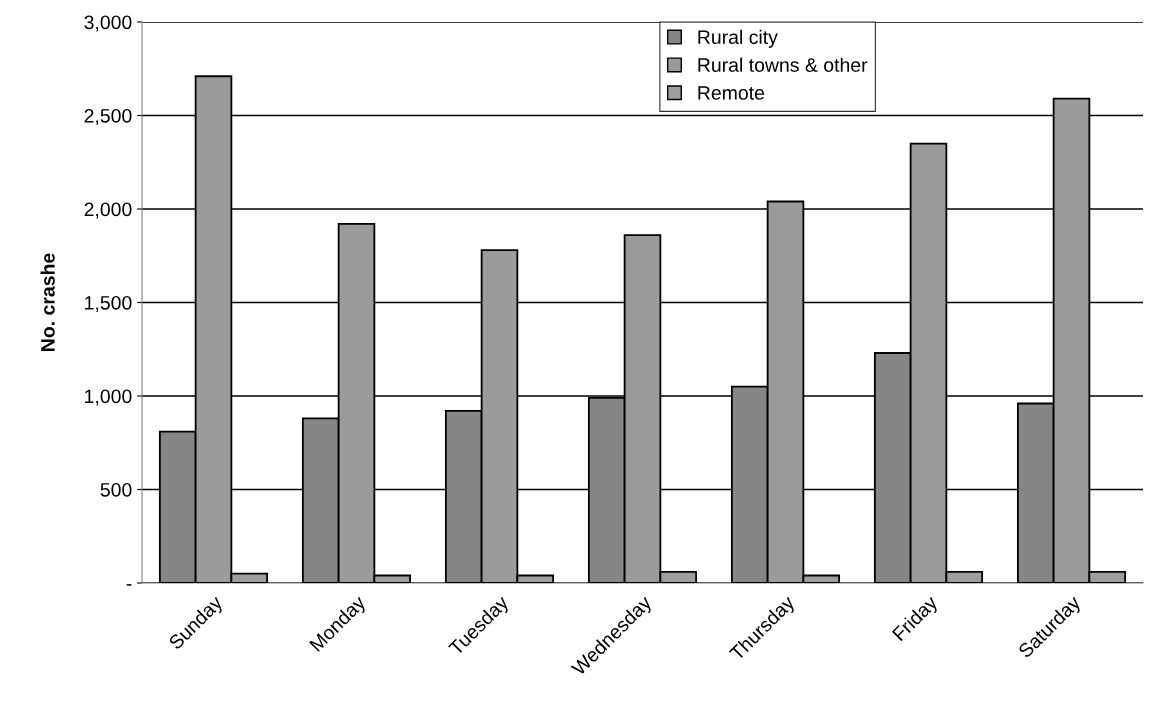 The image size is (1154, 706). What do you see at coordinates (108, 304) in the screenshot?
I see `y-tick-label: 1,500` at bounding box center [108, 304].